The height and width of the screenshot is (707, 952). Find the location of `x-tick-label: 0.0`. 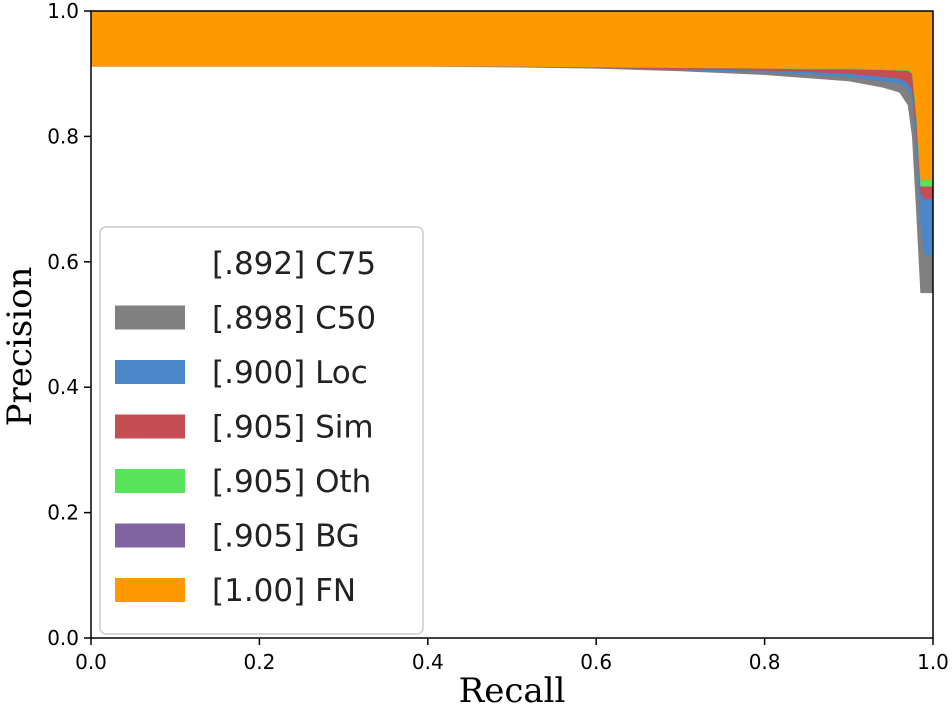

x-tick-label: 0.0 is located at coordinates (91, 662).